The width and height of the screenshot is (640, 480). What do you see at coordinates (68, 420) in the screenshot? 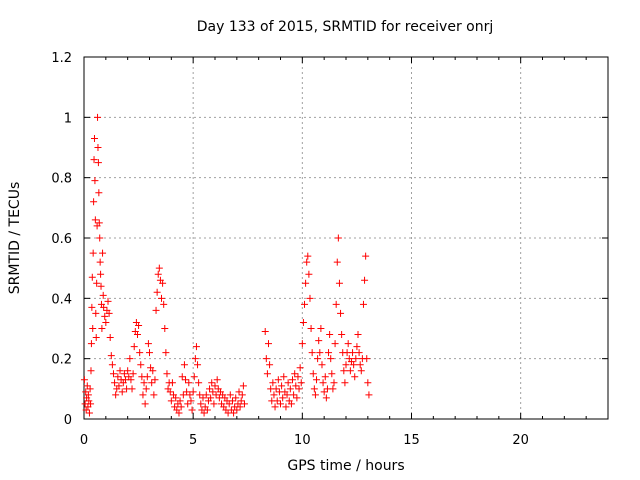
I see `y-tick-label: 0` at bounding box center [68, 420].